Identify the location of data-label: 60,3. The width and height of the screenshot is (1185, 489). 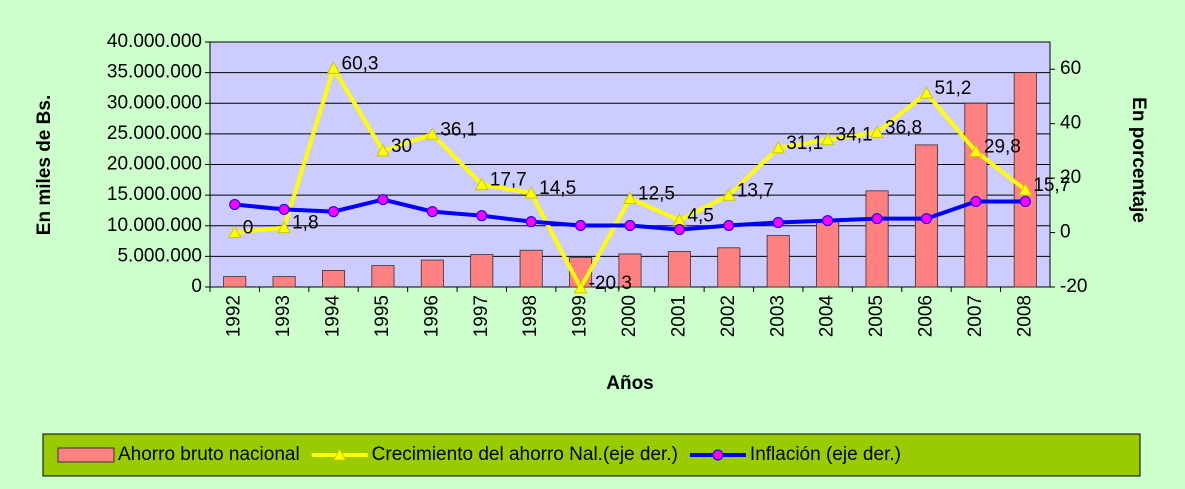
(360, 63).